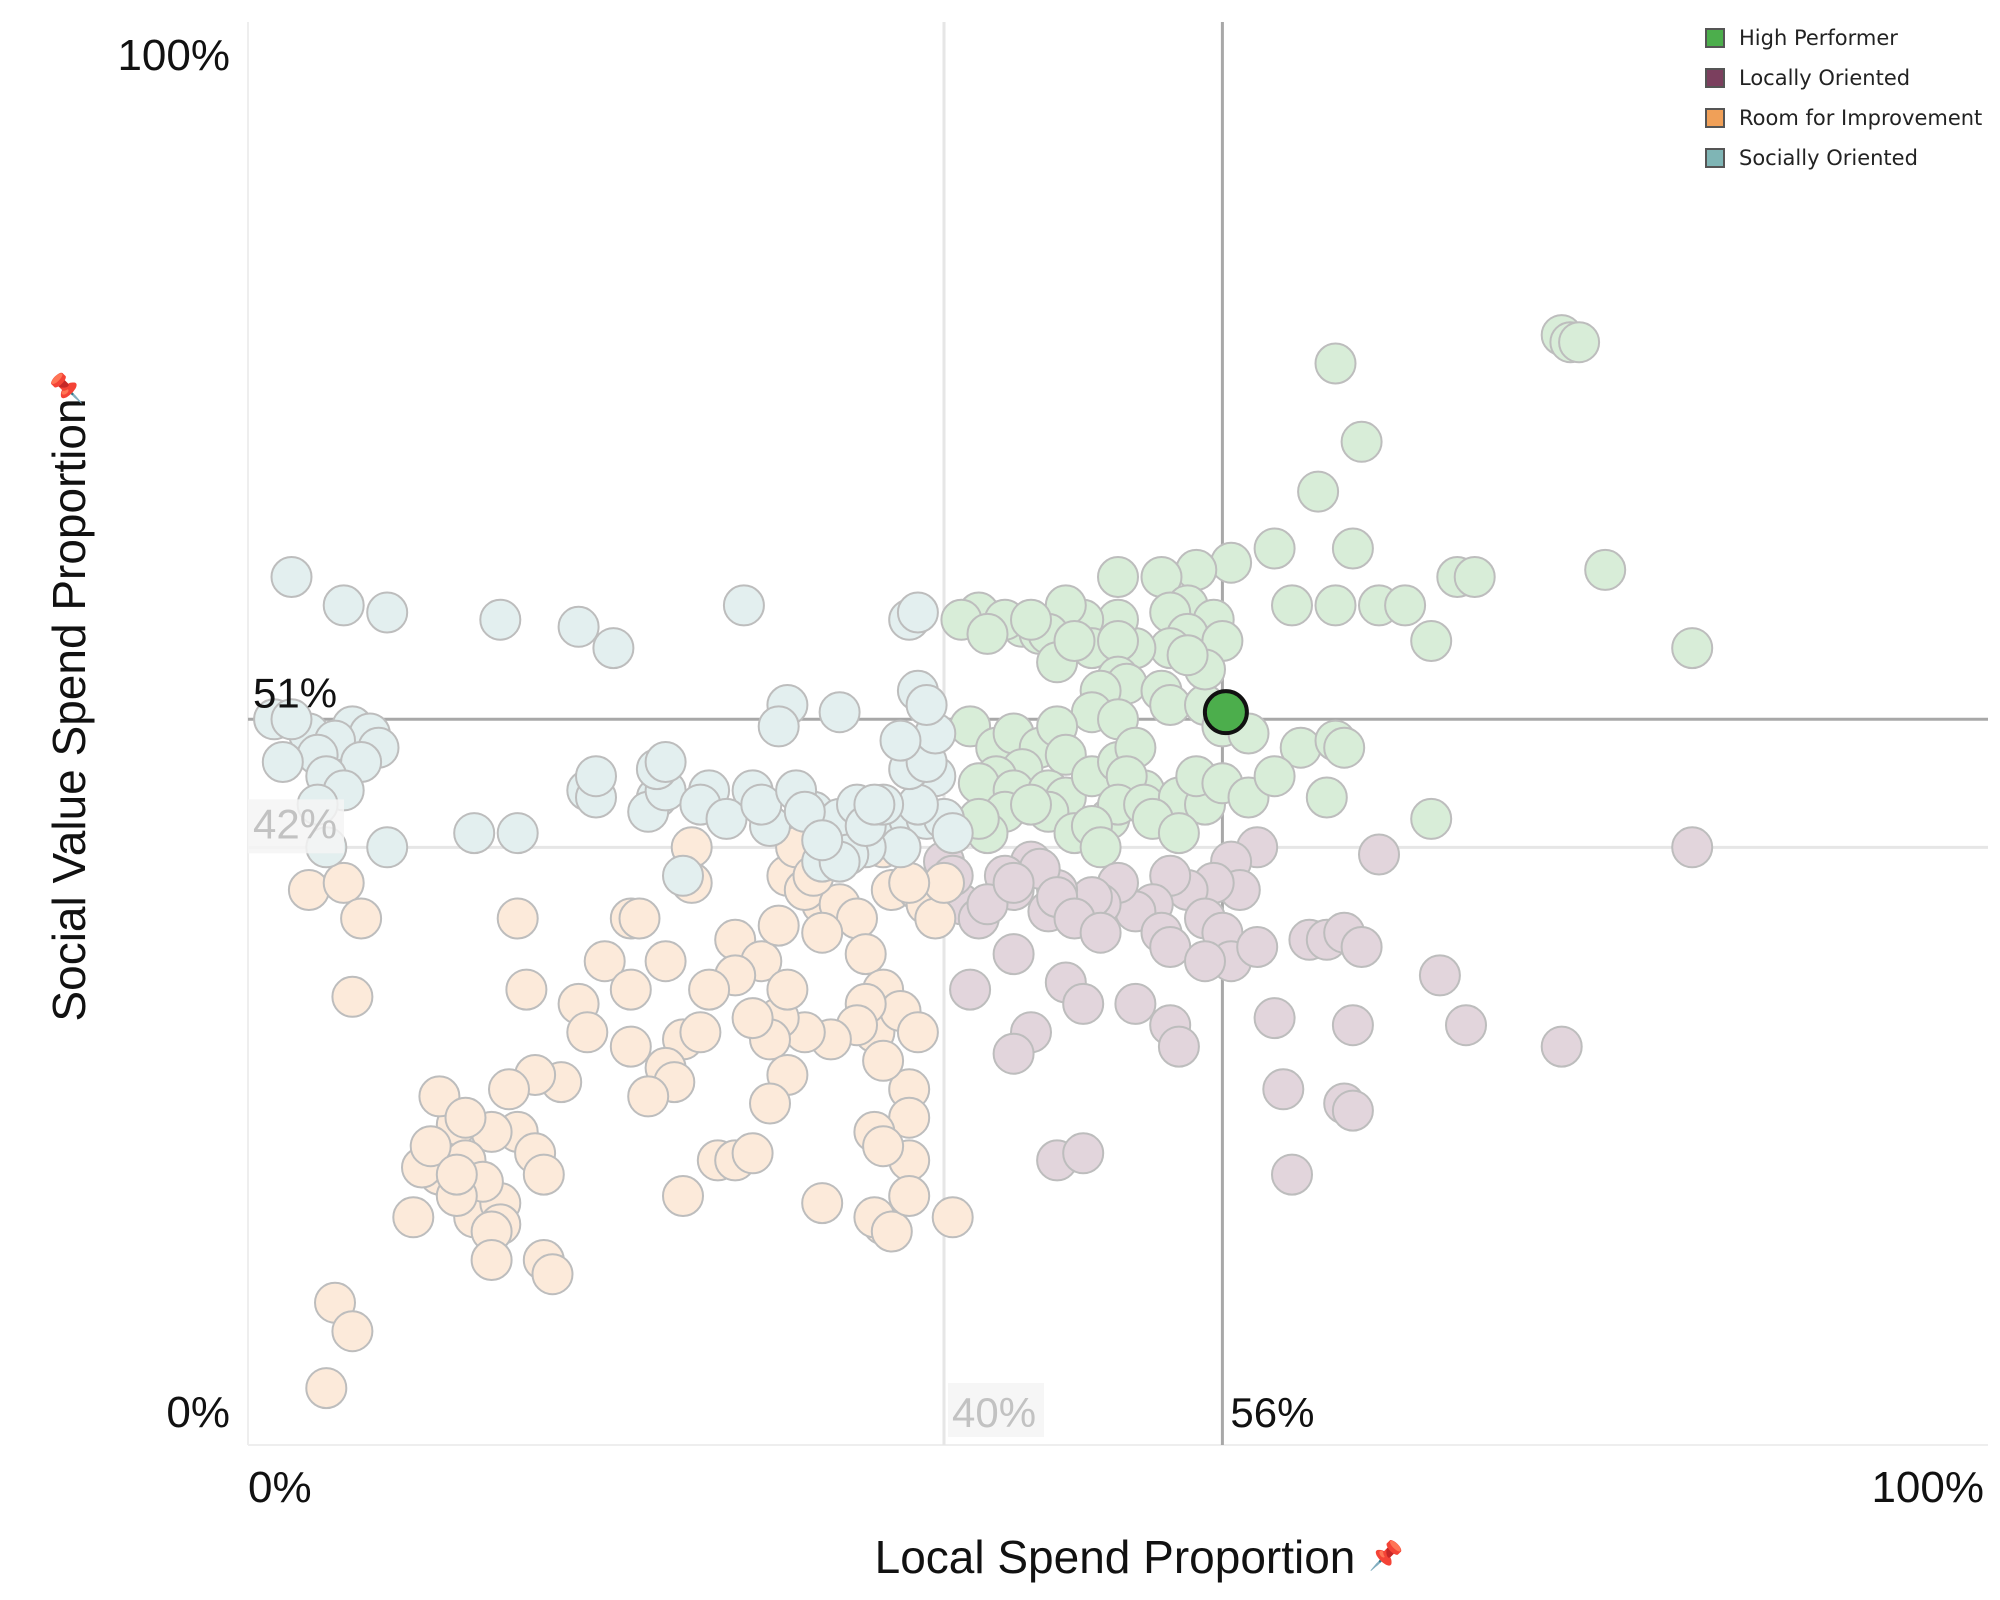 The image size is (2000, 1600). I want to click on legend-item-room-for-improvement: Room for Improvement, so click(1843, 118).